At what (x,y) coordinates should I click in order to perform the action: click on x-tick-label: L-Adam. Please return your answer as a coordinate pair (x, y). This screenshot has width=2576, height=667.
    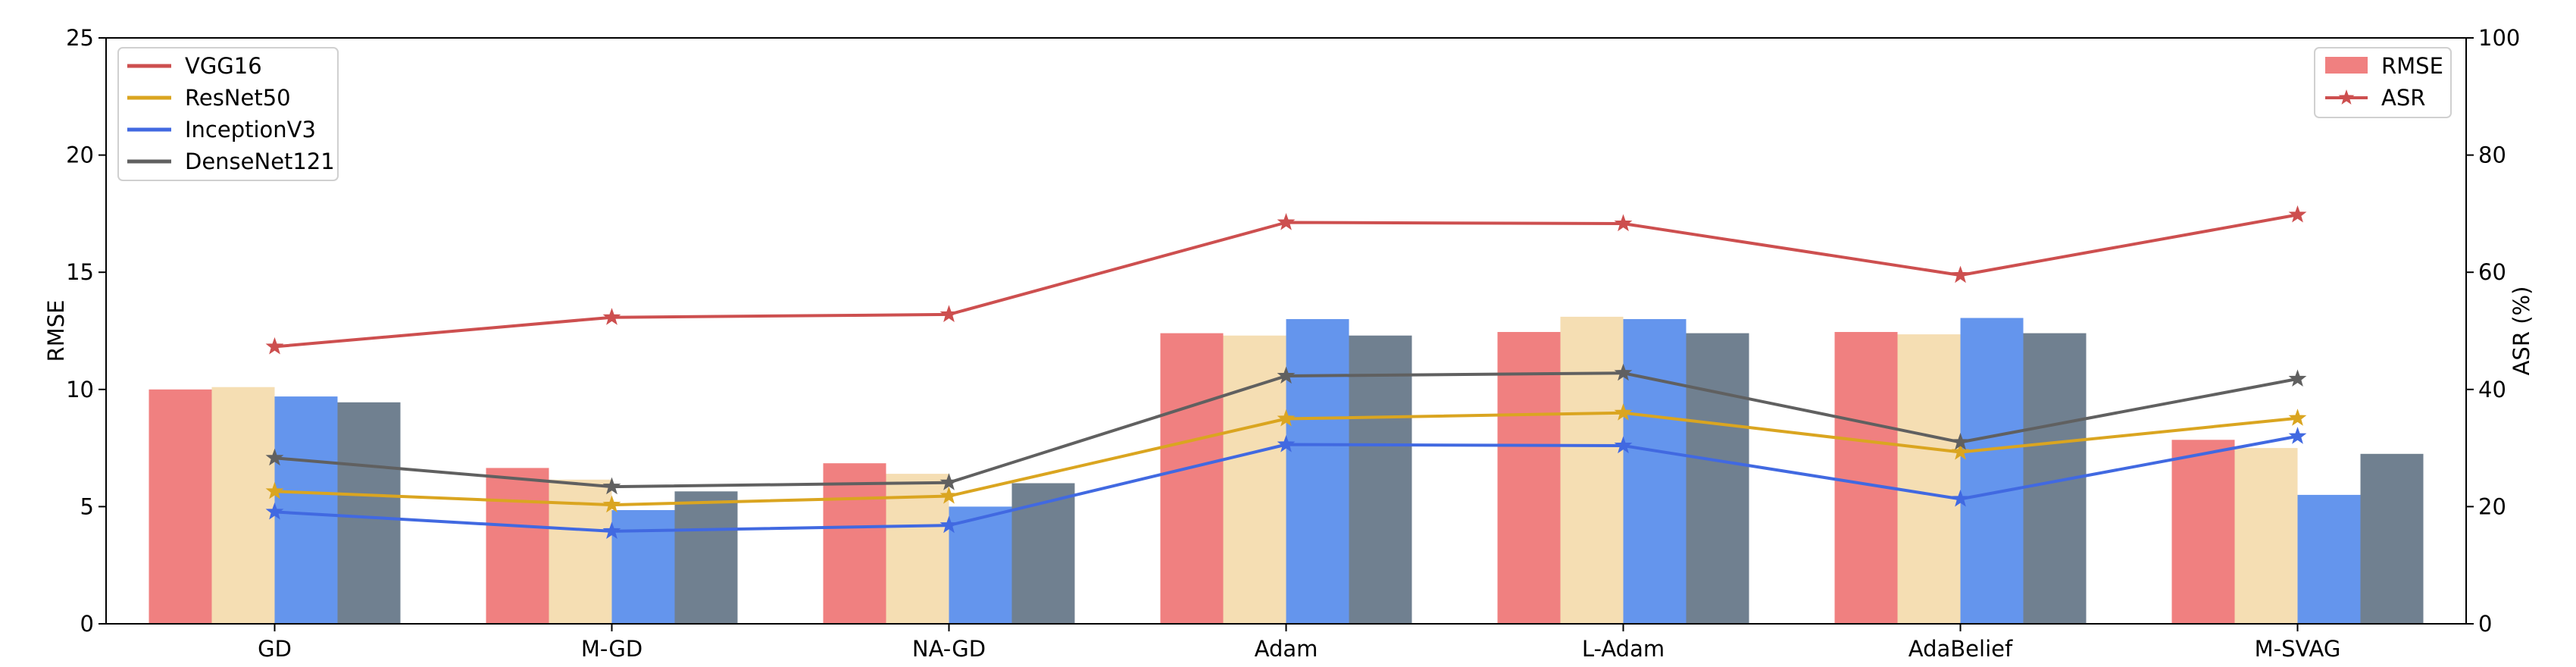
    Looking at the image, I should click on (1623, 649).